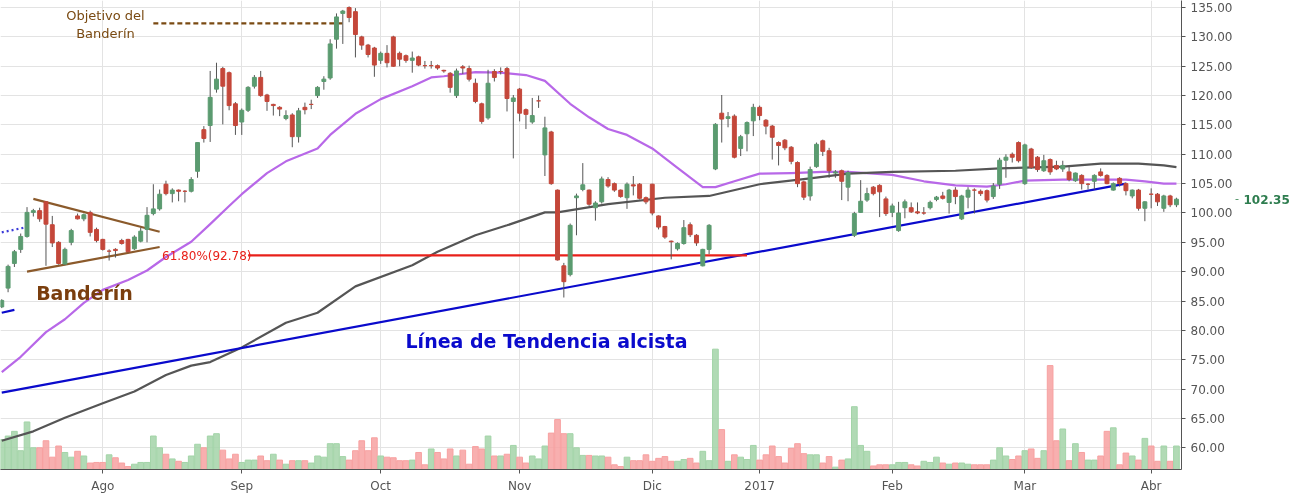 This screenshot has height=495, width=1292. What do you see at coordinates (1211, 213) in the screenshot?
I see `y-tick-label: 100.00` at bounding box center [1211, 213].